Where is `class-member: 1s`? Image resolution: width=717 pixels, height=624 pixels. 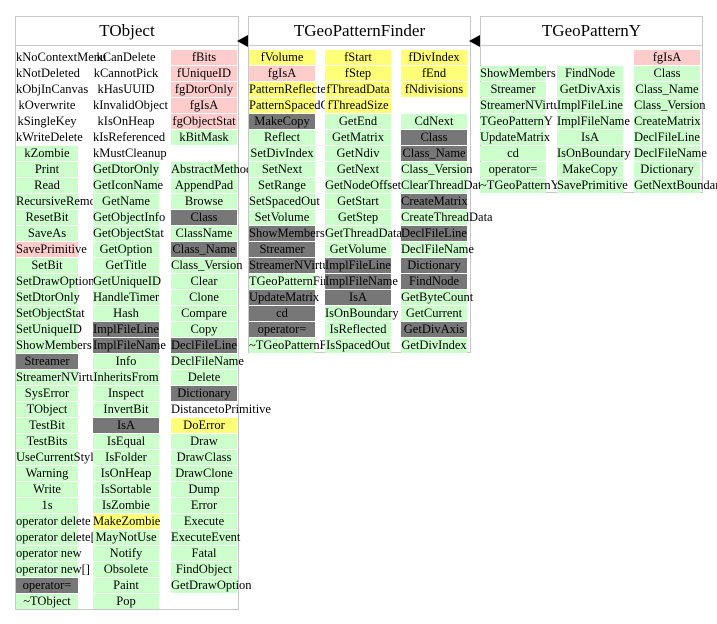 class-member: 1s is located at coordinates (47, 505).